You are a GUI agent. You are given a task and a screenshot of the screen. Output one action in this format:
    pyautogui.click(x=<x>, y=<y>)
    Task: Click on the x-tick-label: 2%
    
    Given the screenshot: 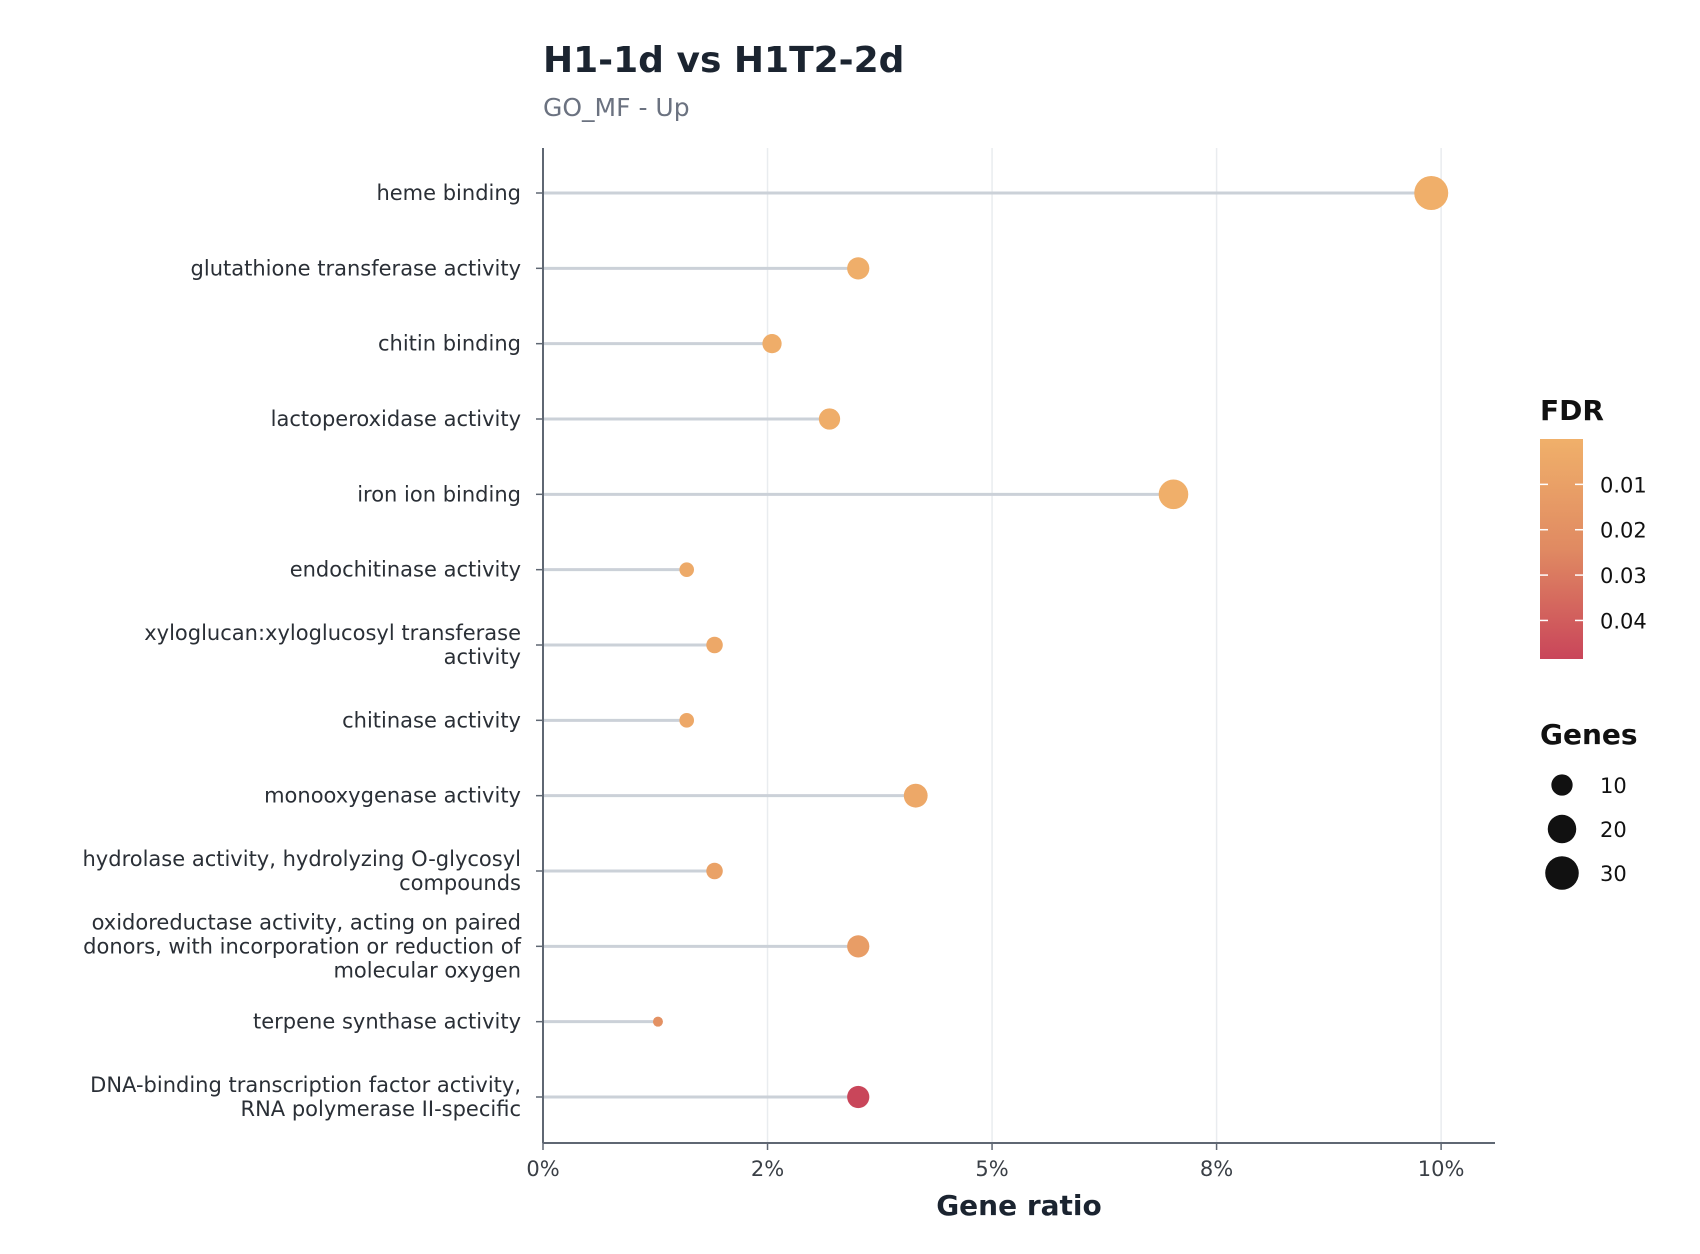 What is the action you would take?
    pyautogui.click(x=767, y=1169)
    